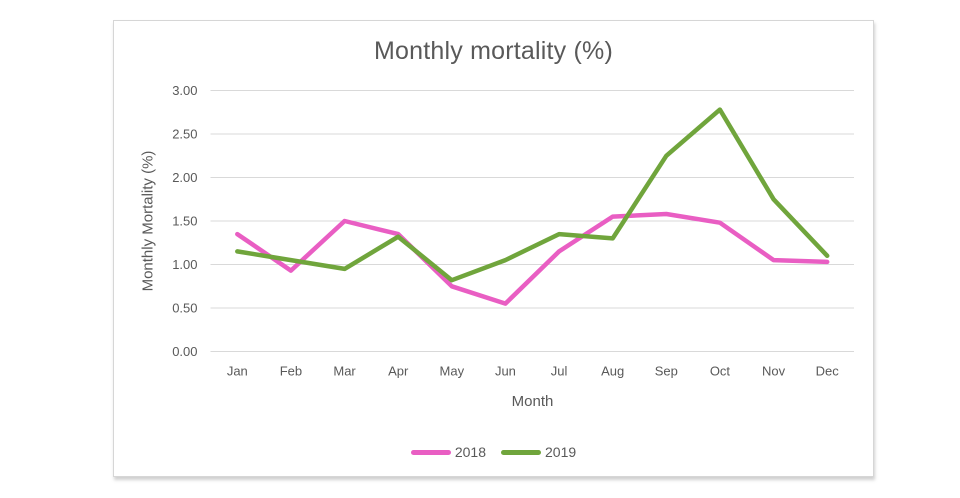 The image size is (960, 498). Describe the element at coordinates (559, 371) in the screenshot. I see `x-tick-label: Jul` at that location.